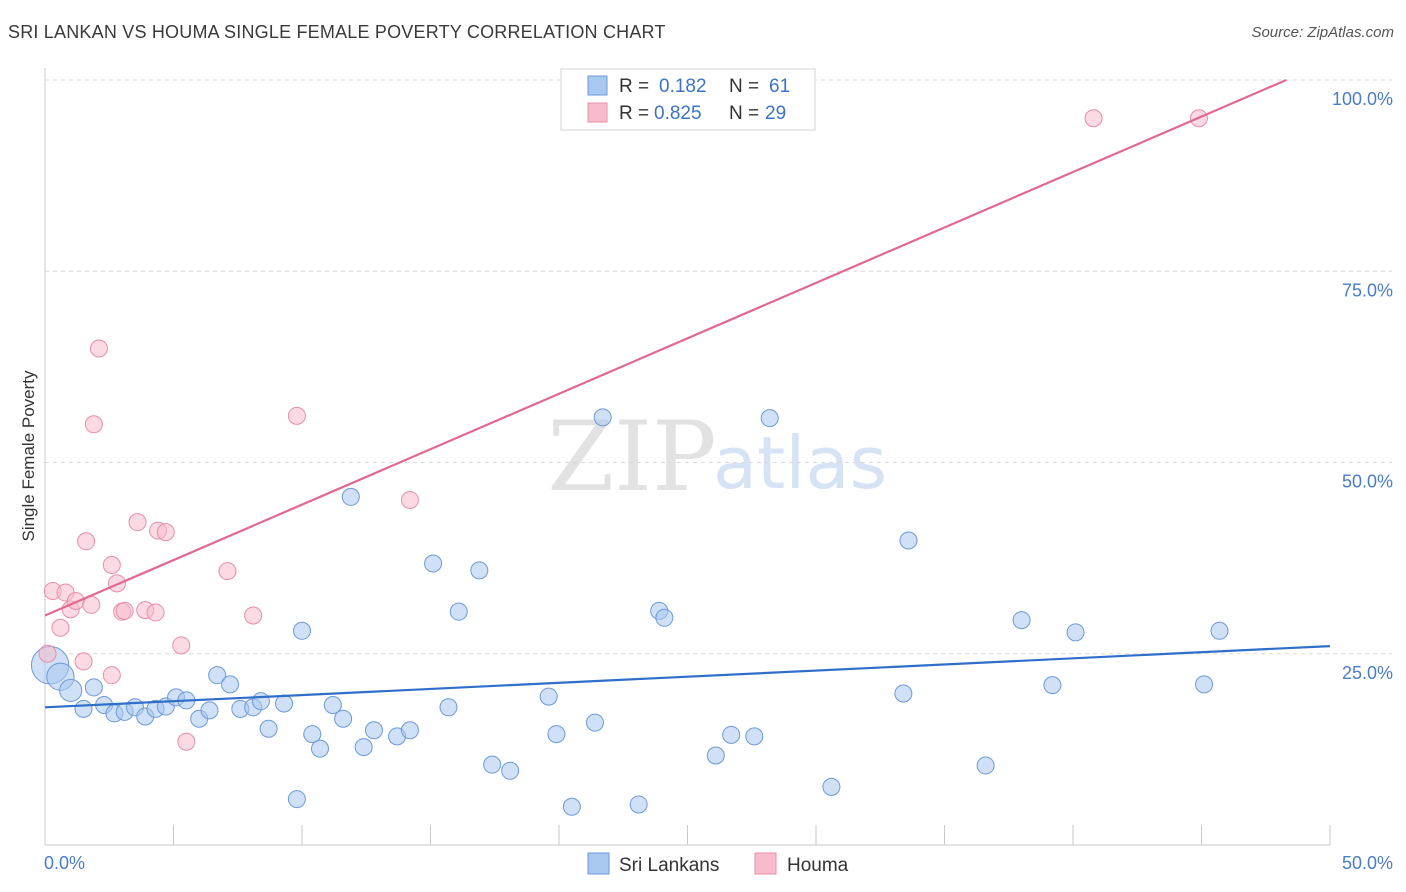 The image size is (1406, 892). I want to click on bottom-legend-swatch-sri-lankans, so click(598, 863).